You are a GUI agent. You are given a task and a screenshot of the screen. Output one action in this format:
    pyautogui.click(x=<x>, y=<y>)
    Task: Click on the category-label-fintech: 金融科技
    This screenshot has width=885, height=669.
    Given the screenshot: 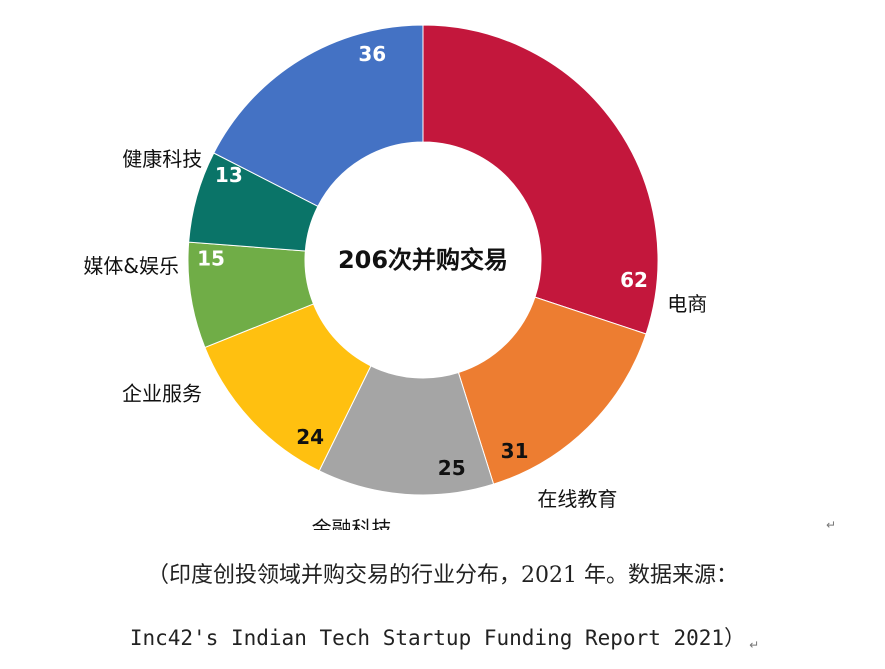 What is the action you would take?
    pyautogui.click(x=352, y=523)
    